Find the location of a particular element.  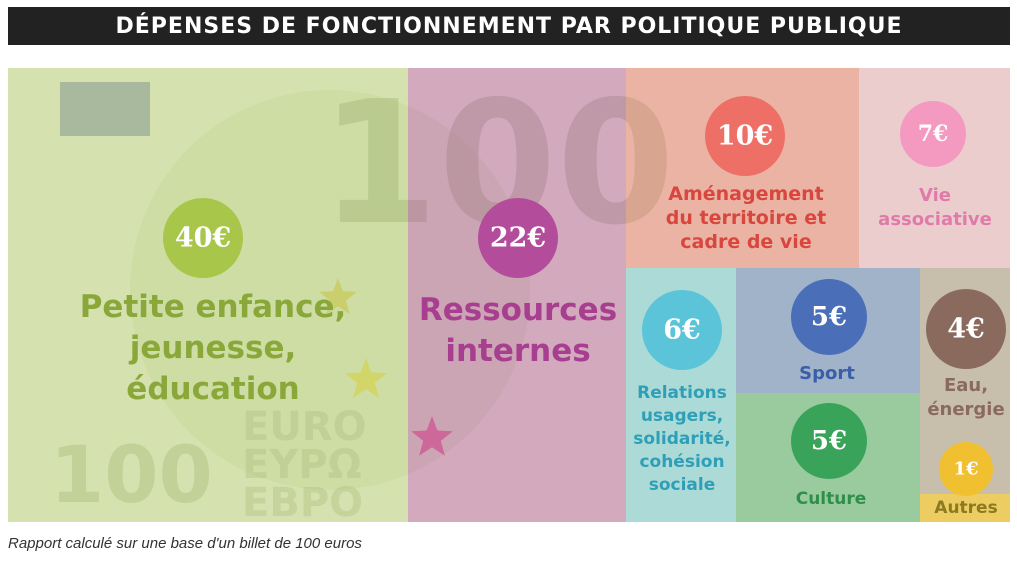

category-label-ressources-internes: Ressources internes is located at coordinates (518, 330).